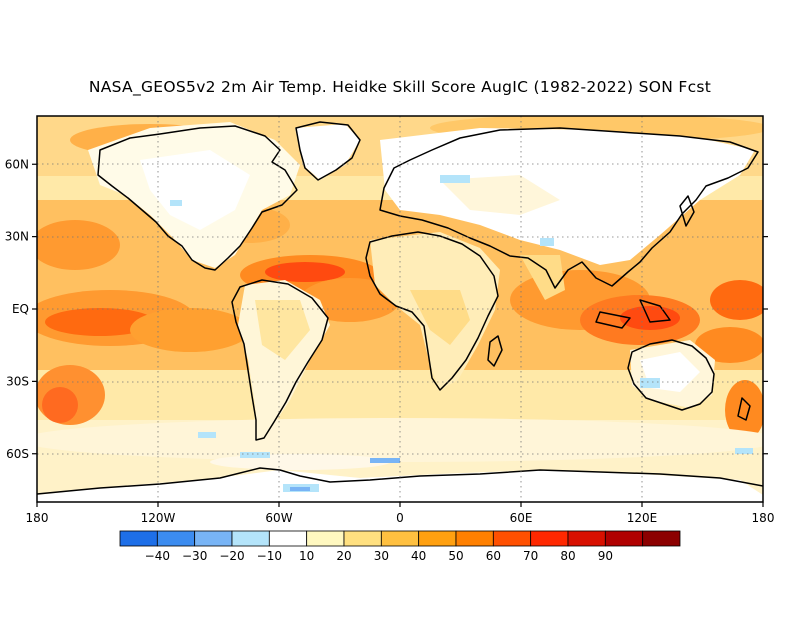 Image resolution: width=800 pixels, height=618 pixels. I want to click on colorbar-label: 40, so click(418, 556).